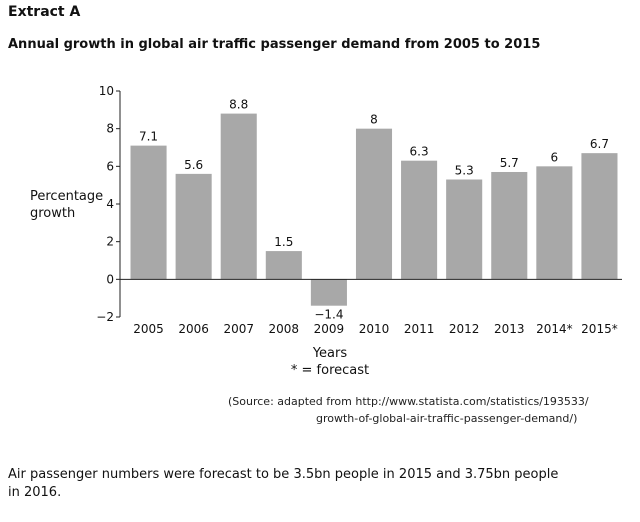  What do you see at coordinates (599, 329) in the screenshot?
I see `x-tick-label: 2015*` at bounding box center [599, 329].